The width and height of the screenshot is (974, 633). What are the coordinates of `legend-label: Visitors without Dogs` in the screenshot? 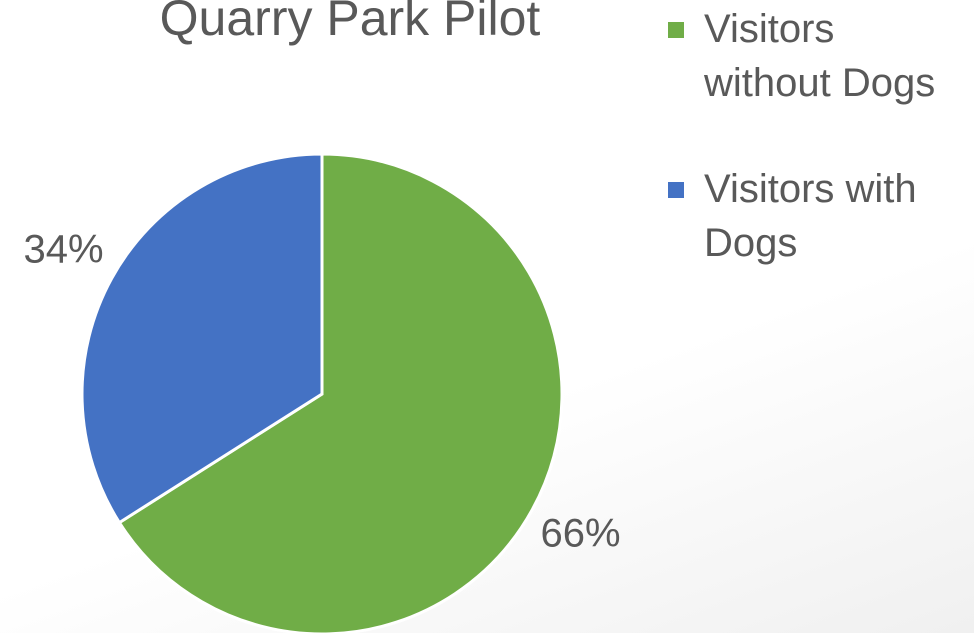 It's located at (820, 56).